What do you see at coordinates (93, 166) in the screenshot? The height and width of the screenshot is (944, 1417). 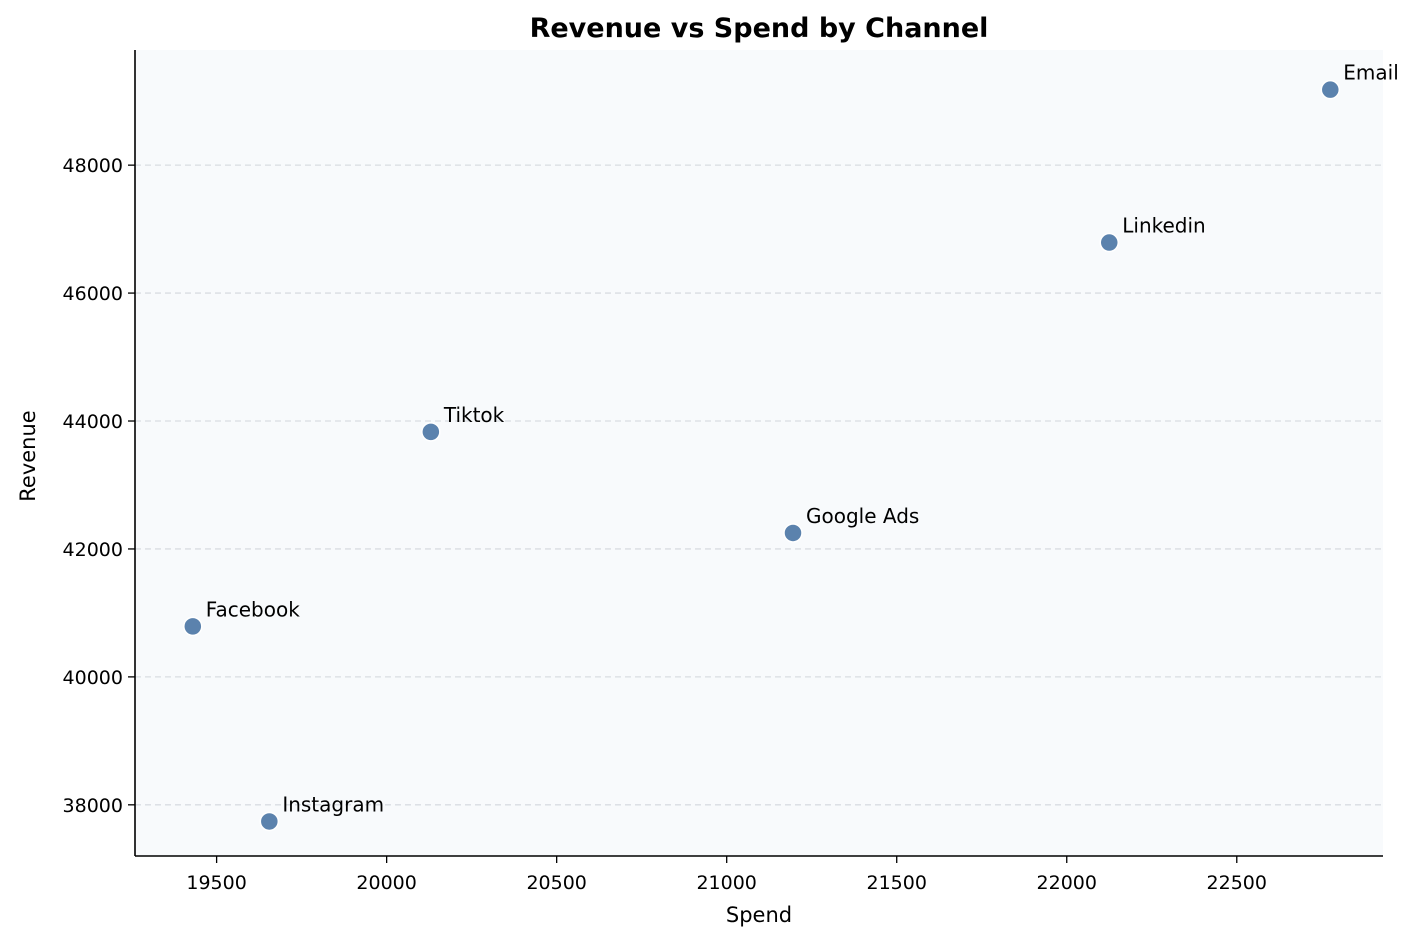 I see `y-tick-label: 48000` at bounding box center [93, 166].